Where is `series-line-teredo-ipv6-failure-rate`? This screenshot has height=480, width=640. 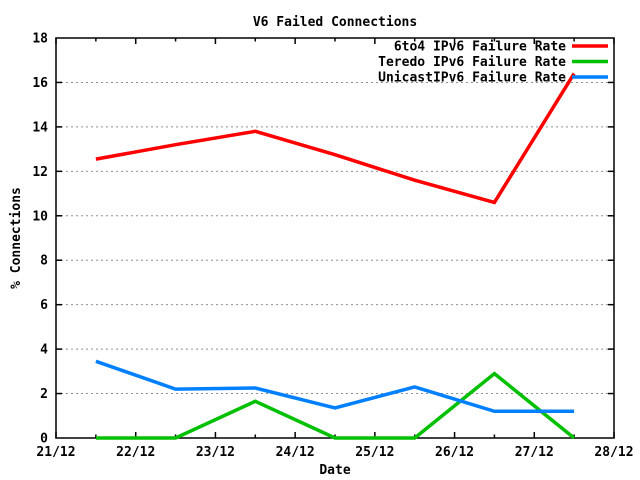
series-line-teredo-ipv6-failure-rate is located at coordinates (335, 405).